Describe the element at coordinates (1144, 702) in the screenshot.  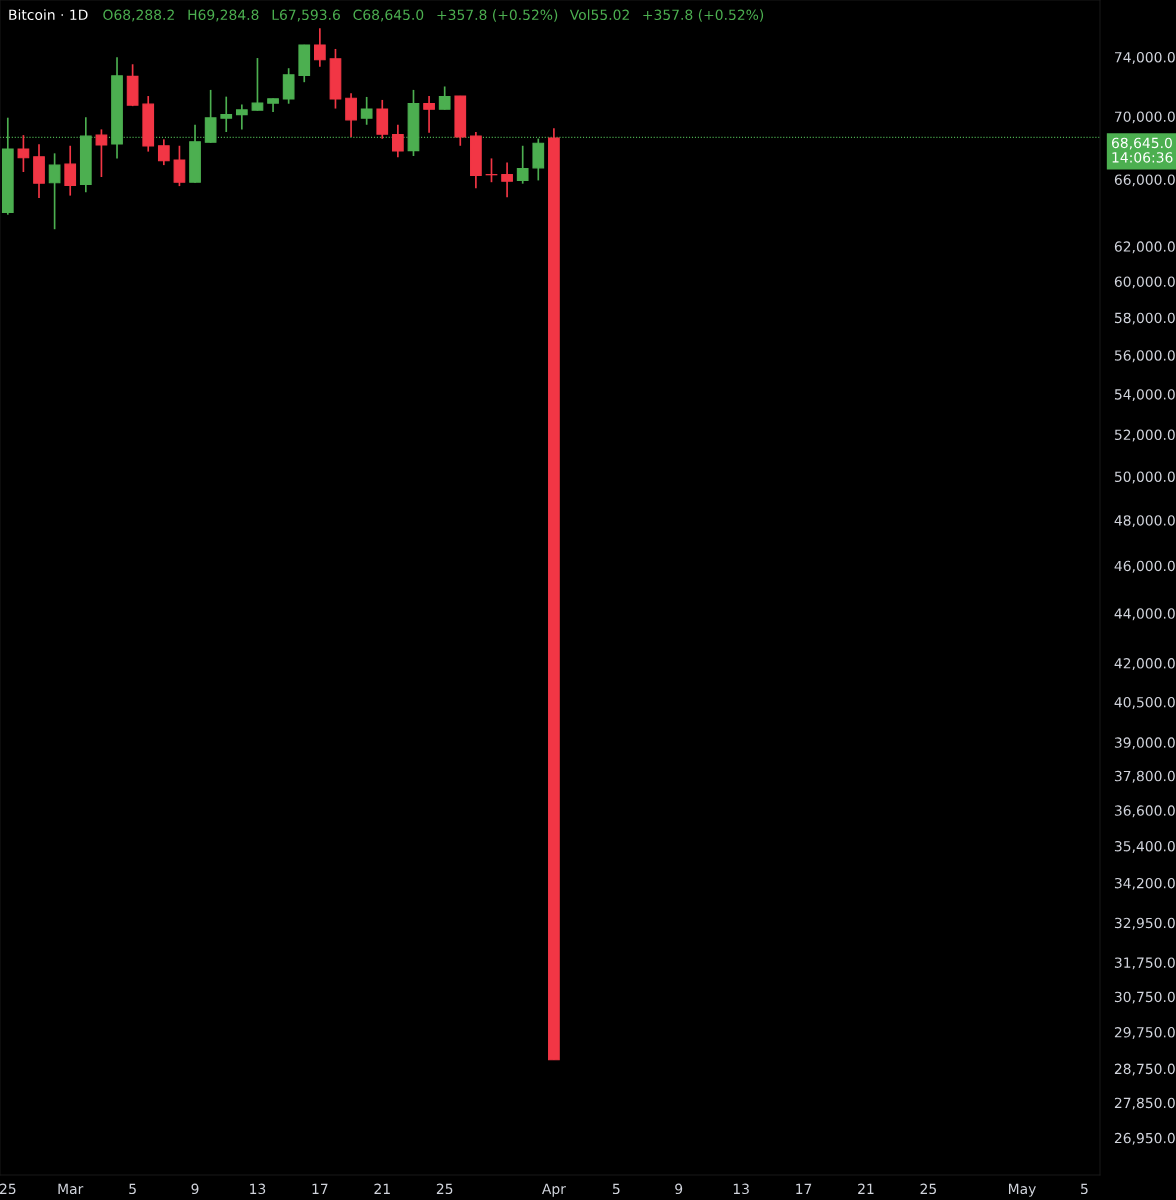
I see `y-tick-label: 40,500.0` at that location.